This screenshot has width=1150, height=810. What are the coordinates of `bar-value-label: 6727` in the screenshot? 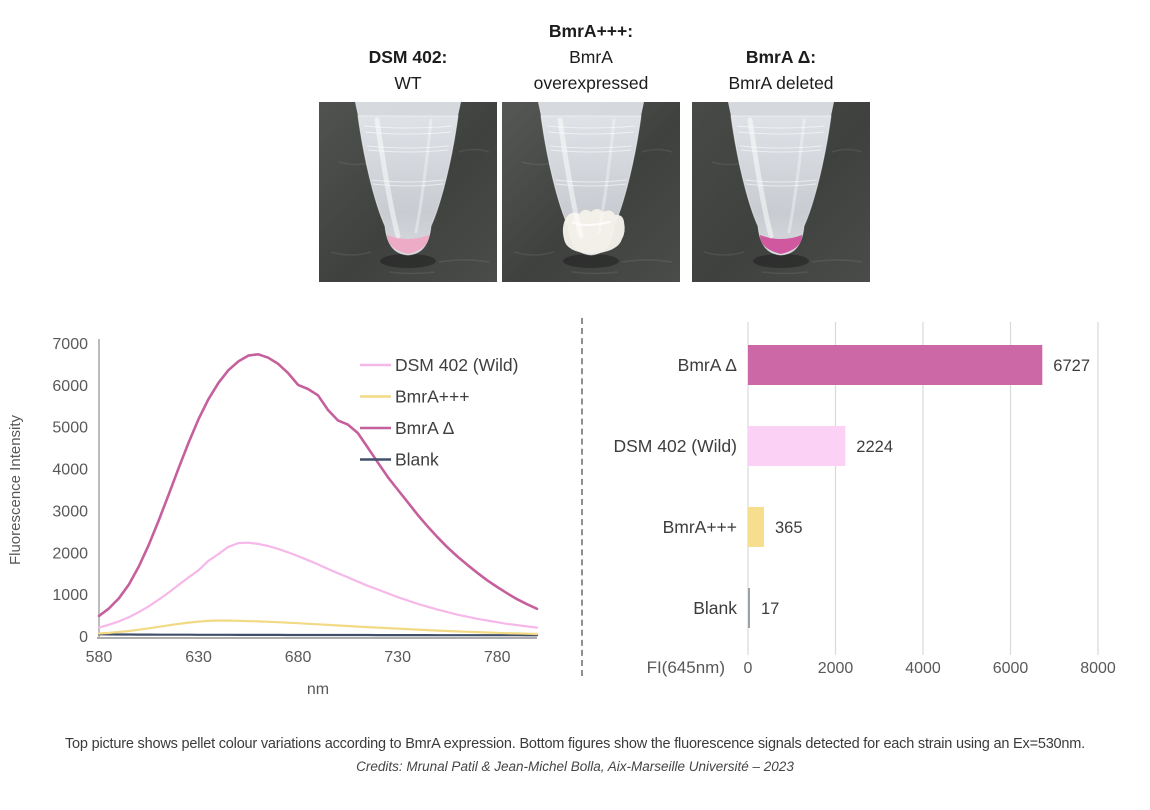 It's located at (1071, 366).